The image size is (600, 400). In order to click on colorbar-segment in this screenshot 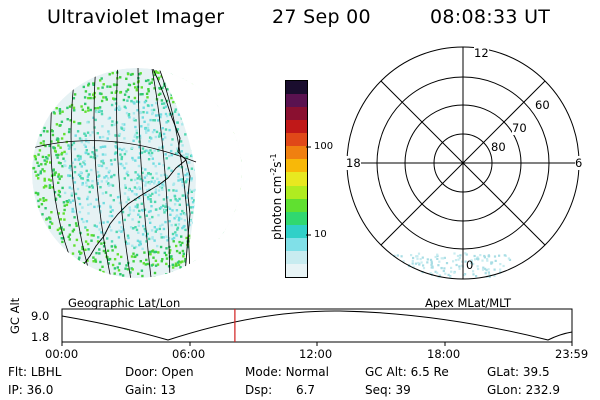, I will do `click(296, 88)`.